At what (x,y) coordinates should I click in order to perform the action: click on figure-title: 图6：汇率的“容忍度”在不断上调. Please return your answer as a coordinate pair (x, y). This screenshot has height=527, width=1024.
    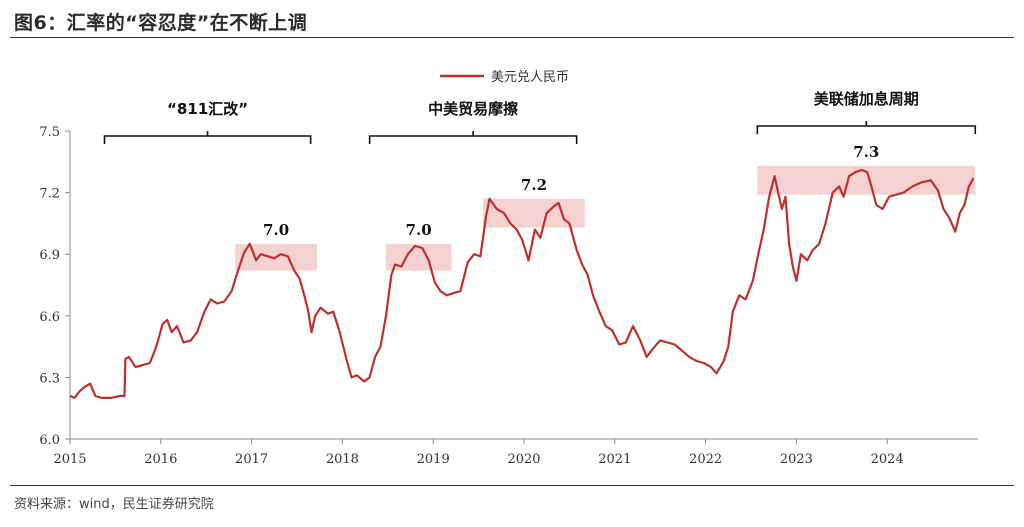
    Looking at the image, I should click on (161, 23).